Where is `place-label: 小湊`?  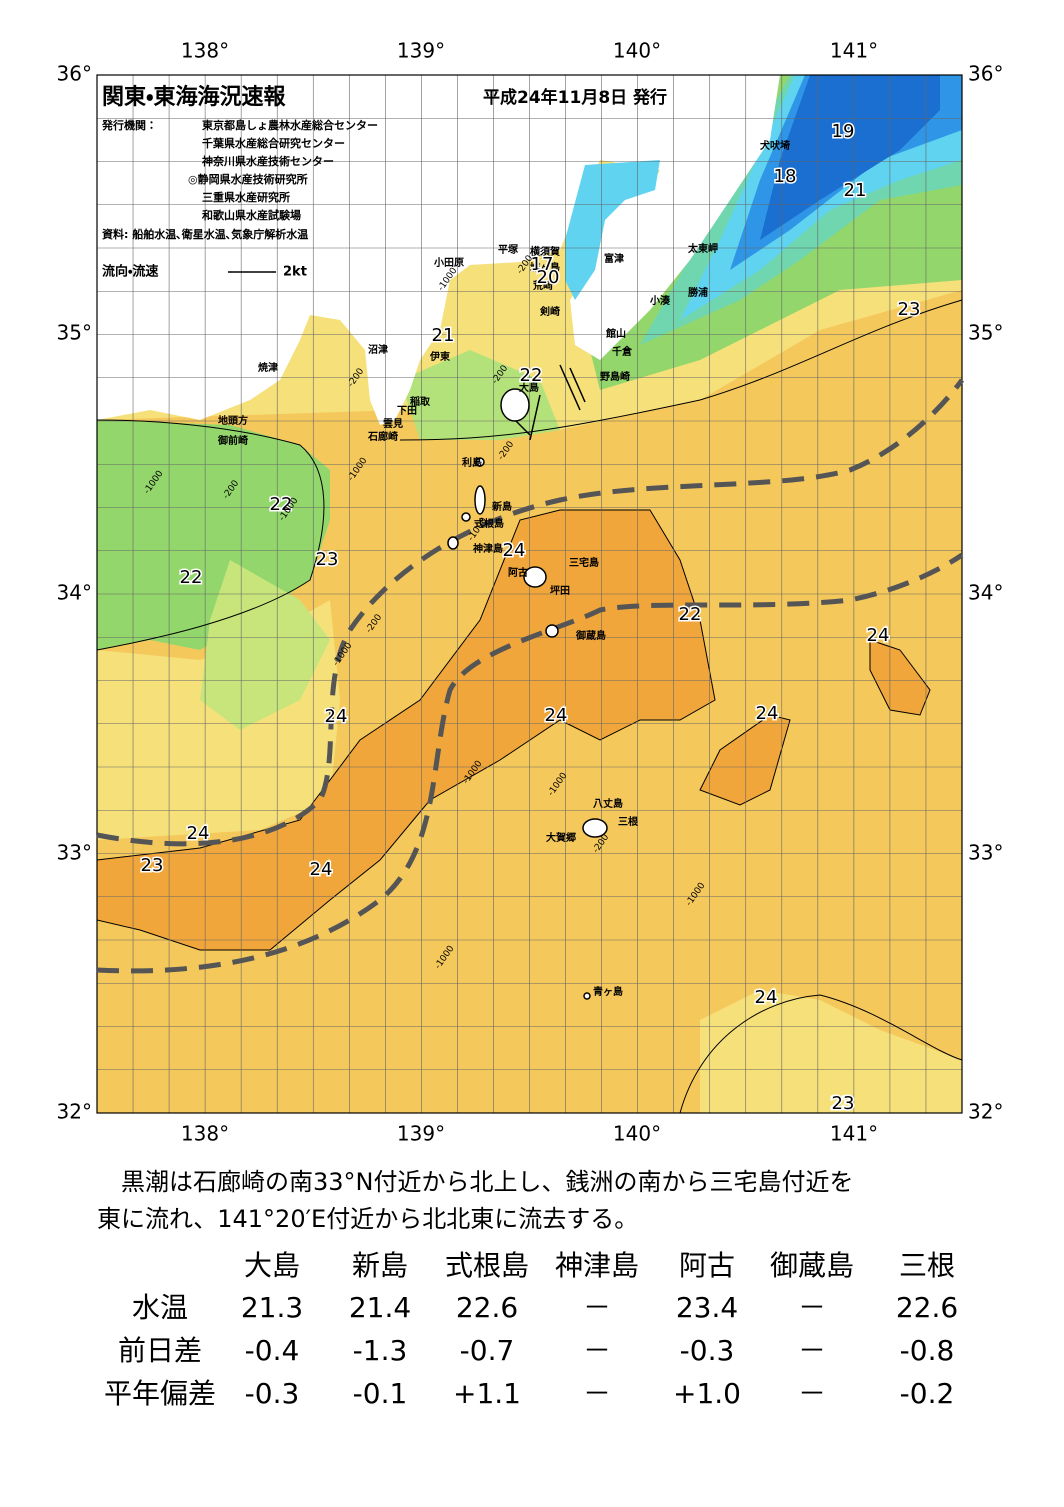 place-label: 小湊 is located at coordinates (660, 300).